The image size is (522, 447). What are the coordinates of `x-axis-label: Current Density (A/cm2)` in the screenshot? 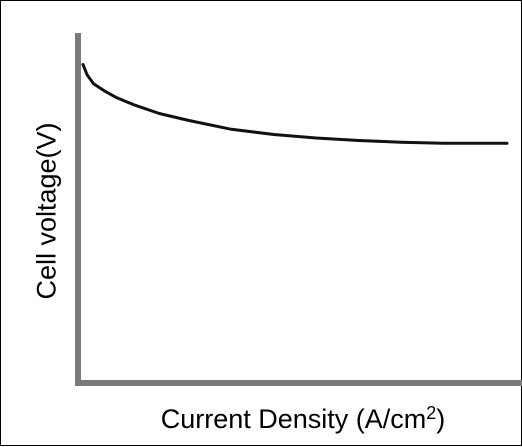 It's located at (303, 419).